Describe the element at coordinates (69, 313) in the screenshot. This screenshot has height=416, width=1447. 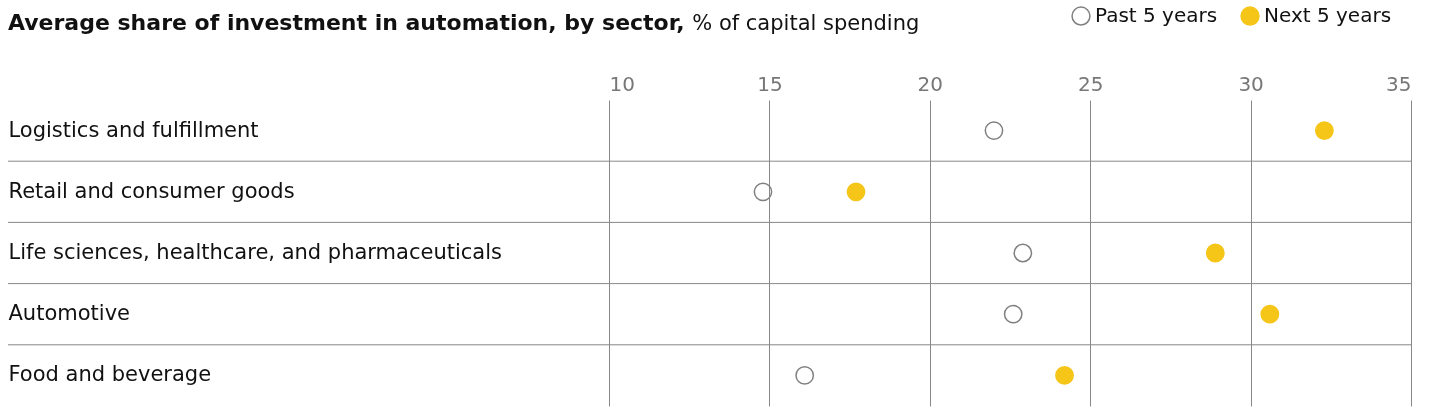
I see `y-tick-label: Automotive` at that location.